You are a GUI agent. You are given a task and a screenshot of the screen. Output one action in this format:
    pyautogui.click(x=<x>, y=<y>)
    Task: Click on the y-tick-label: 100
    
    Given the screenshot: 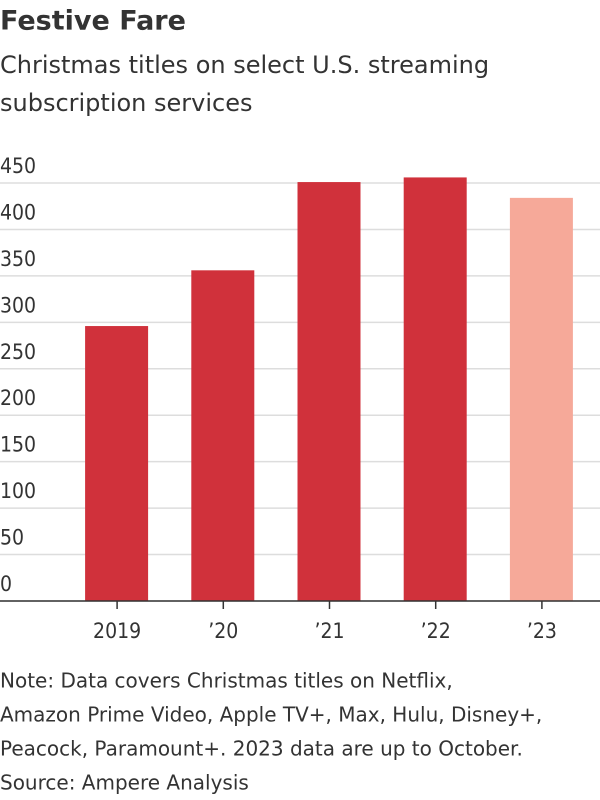 What is the action you would take?
    pyautogui.click(x=18, y=491)
    